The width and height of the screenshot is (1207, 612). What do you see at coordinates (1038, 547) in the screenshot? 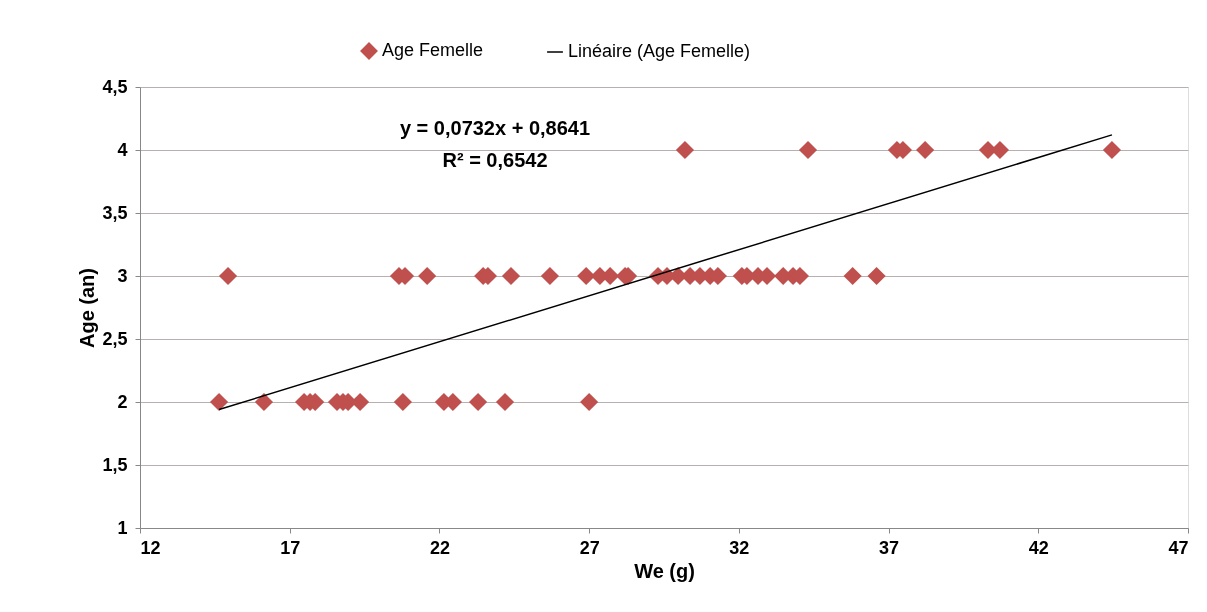
I see `x-tick-label: 42` at bounding box center [1038, 547].